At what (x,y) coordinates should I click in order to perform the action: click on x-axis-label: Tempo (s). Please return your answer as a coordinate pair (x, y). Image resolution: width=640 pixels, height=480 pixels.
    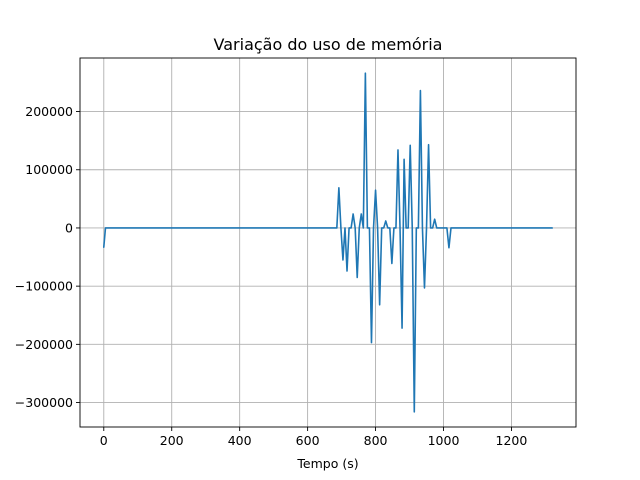
    Looking at the image, I should click on (327, 463).